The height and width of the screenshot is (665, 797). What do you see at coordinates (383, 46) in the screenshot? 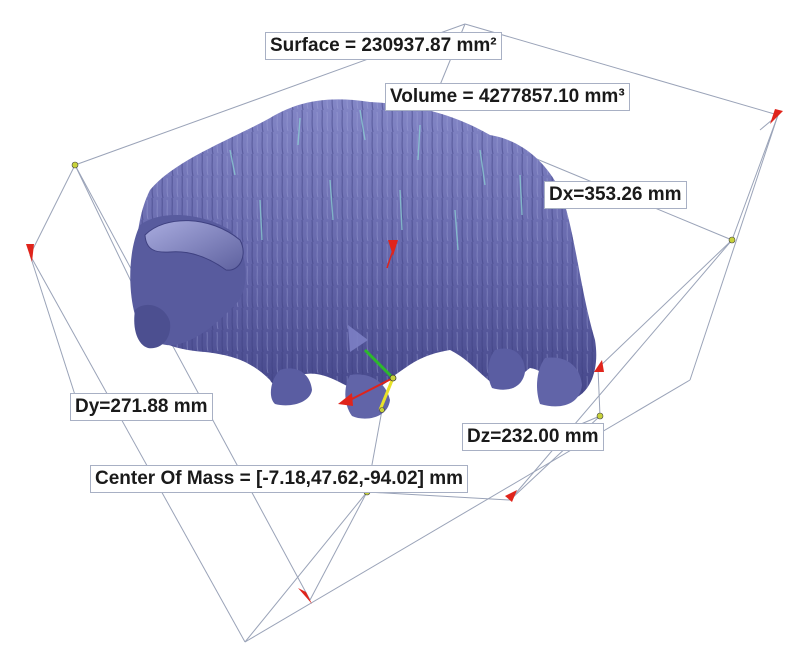
I see `surface-area-label: Surface = 230937.87 mm²` at bounding box center [383, 46].